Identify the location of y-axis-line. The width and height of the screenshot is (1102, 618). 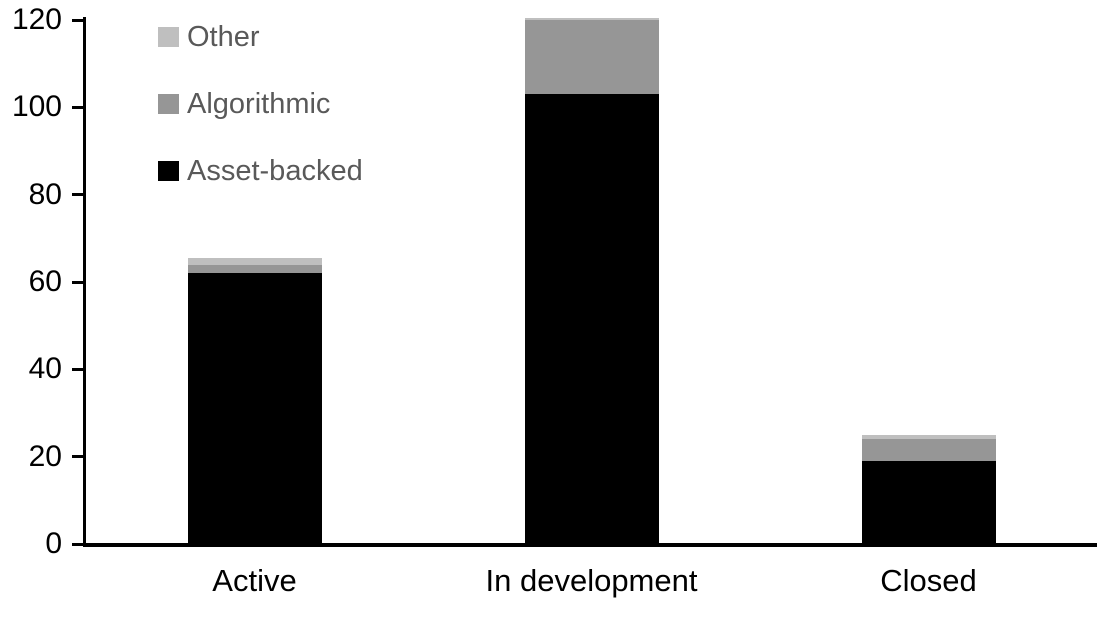
(84, 282).